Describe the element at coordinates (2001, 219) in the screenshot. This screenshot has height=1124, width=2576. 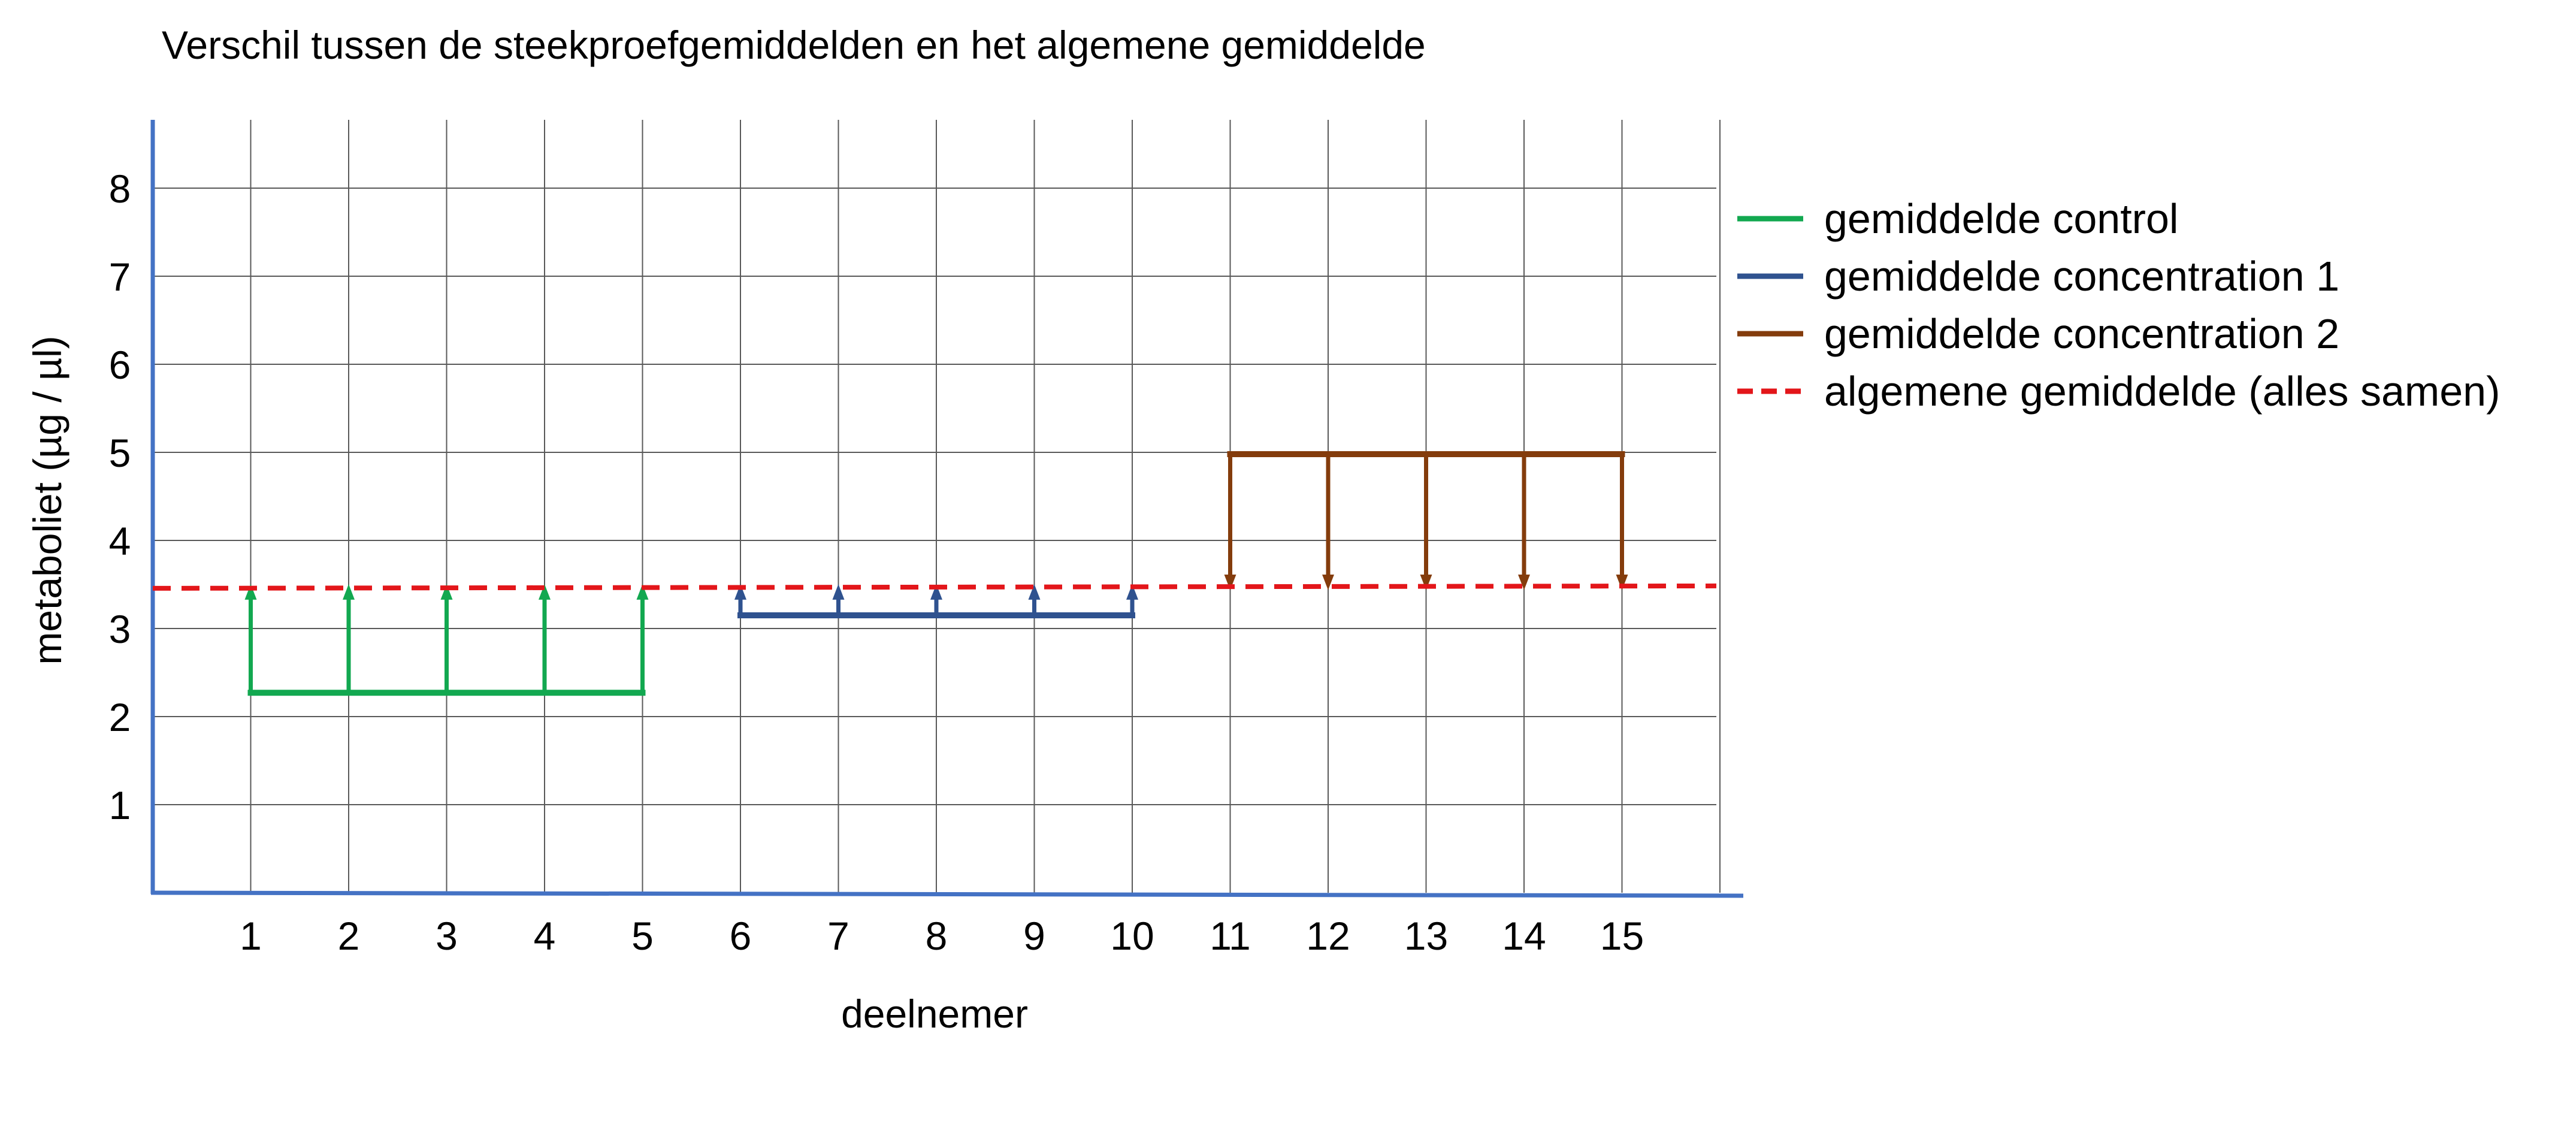
I see `legend-label: gemiddelde control` at that location.